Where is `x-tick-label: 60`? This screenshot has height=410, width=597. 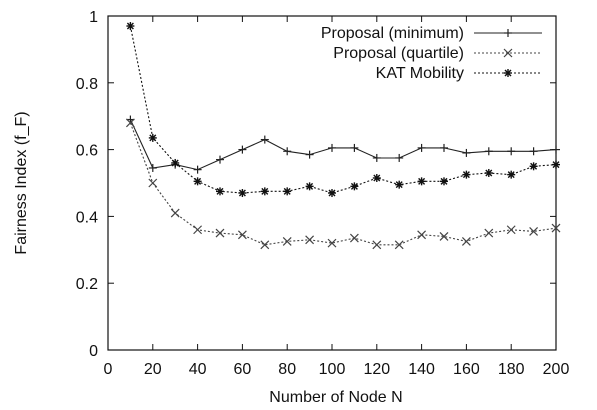
x-tick-label: 60 is located at coordinates (243, 369).